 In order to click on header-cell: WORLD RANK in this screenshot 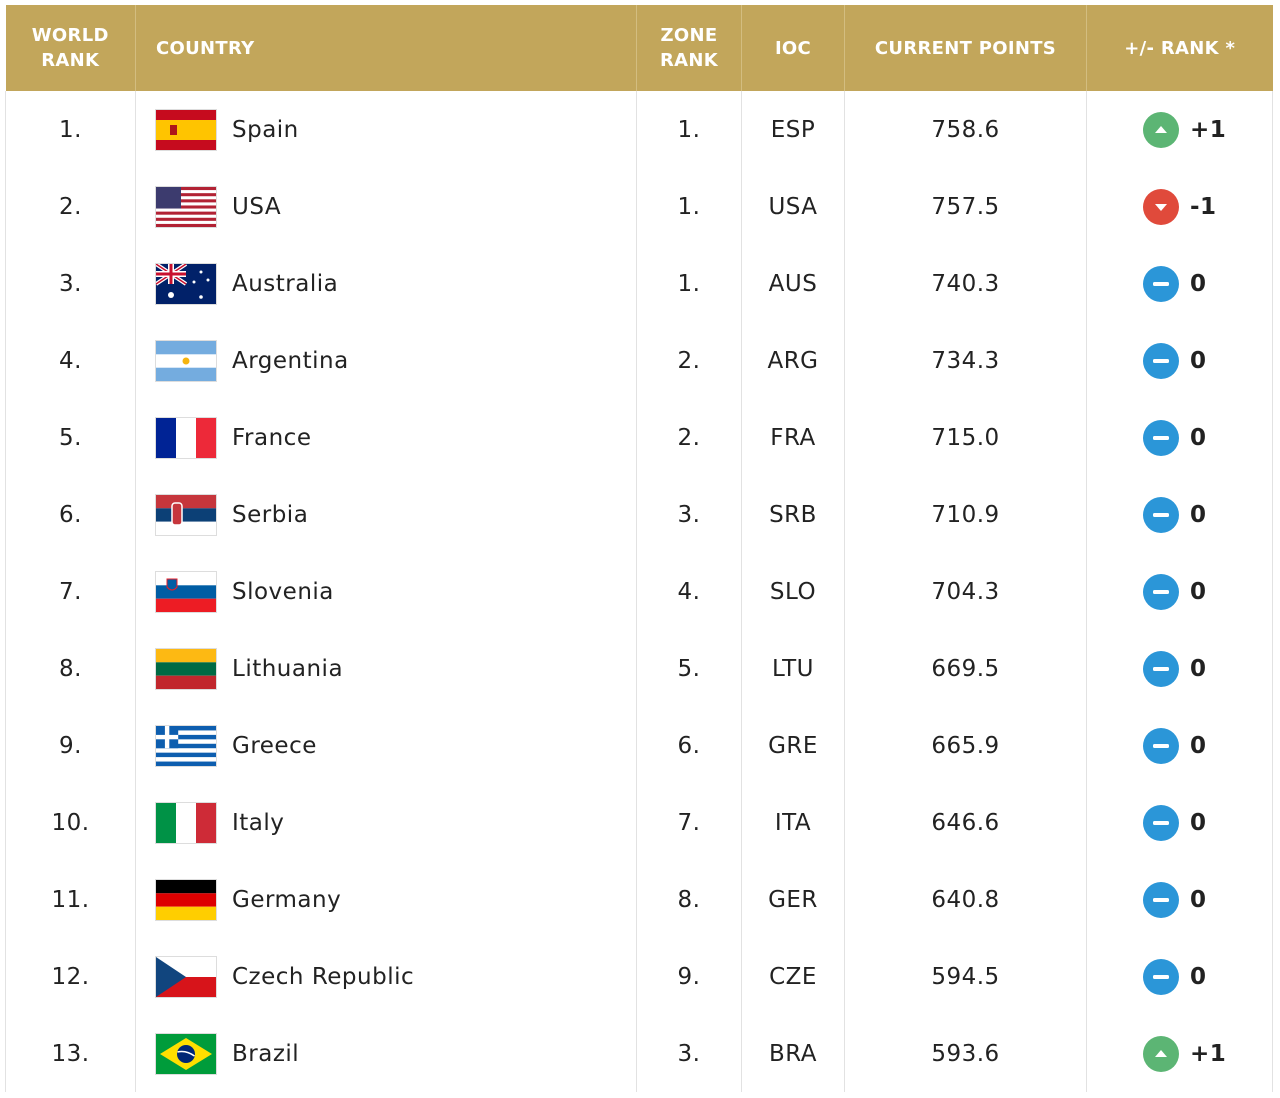, I will do `click(70, 48)`.